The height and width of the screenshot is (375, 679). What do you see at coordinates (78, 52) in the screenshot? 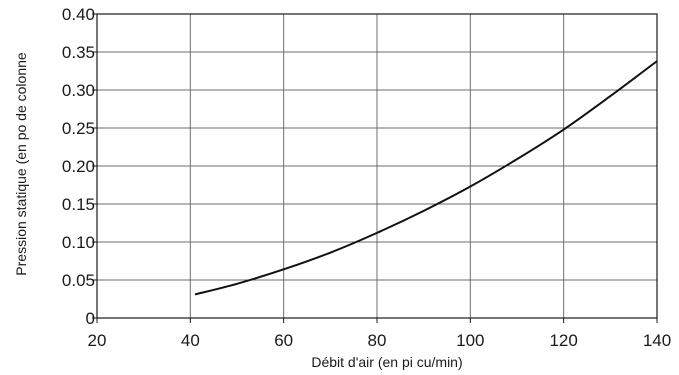
I see `y-tick-label: 0.35` at bounding box center [78, 52].